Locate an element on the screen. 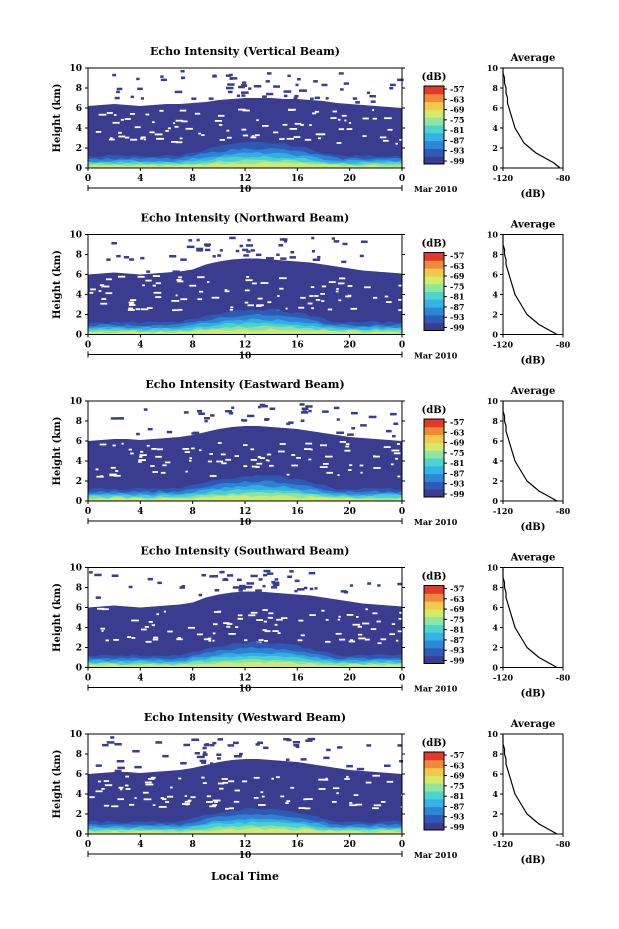 This screenshot has height=929, width=619. y-tick-label: 2 is located at coordinates (79, 649).